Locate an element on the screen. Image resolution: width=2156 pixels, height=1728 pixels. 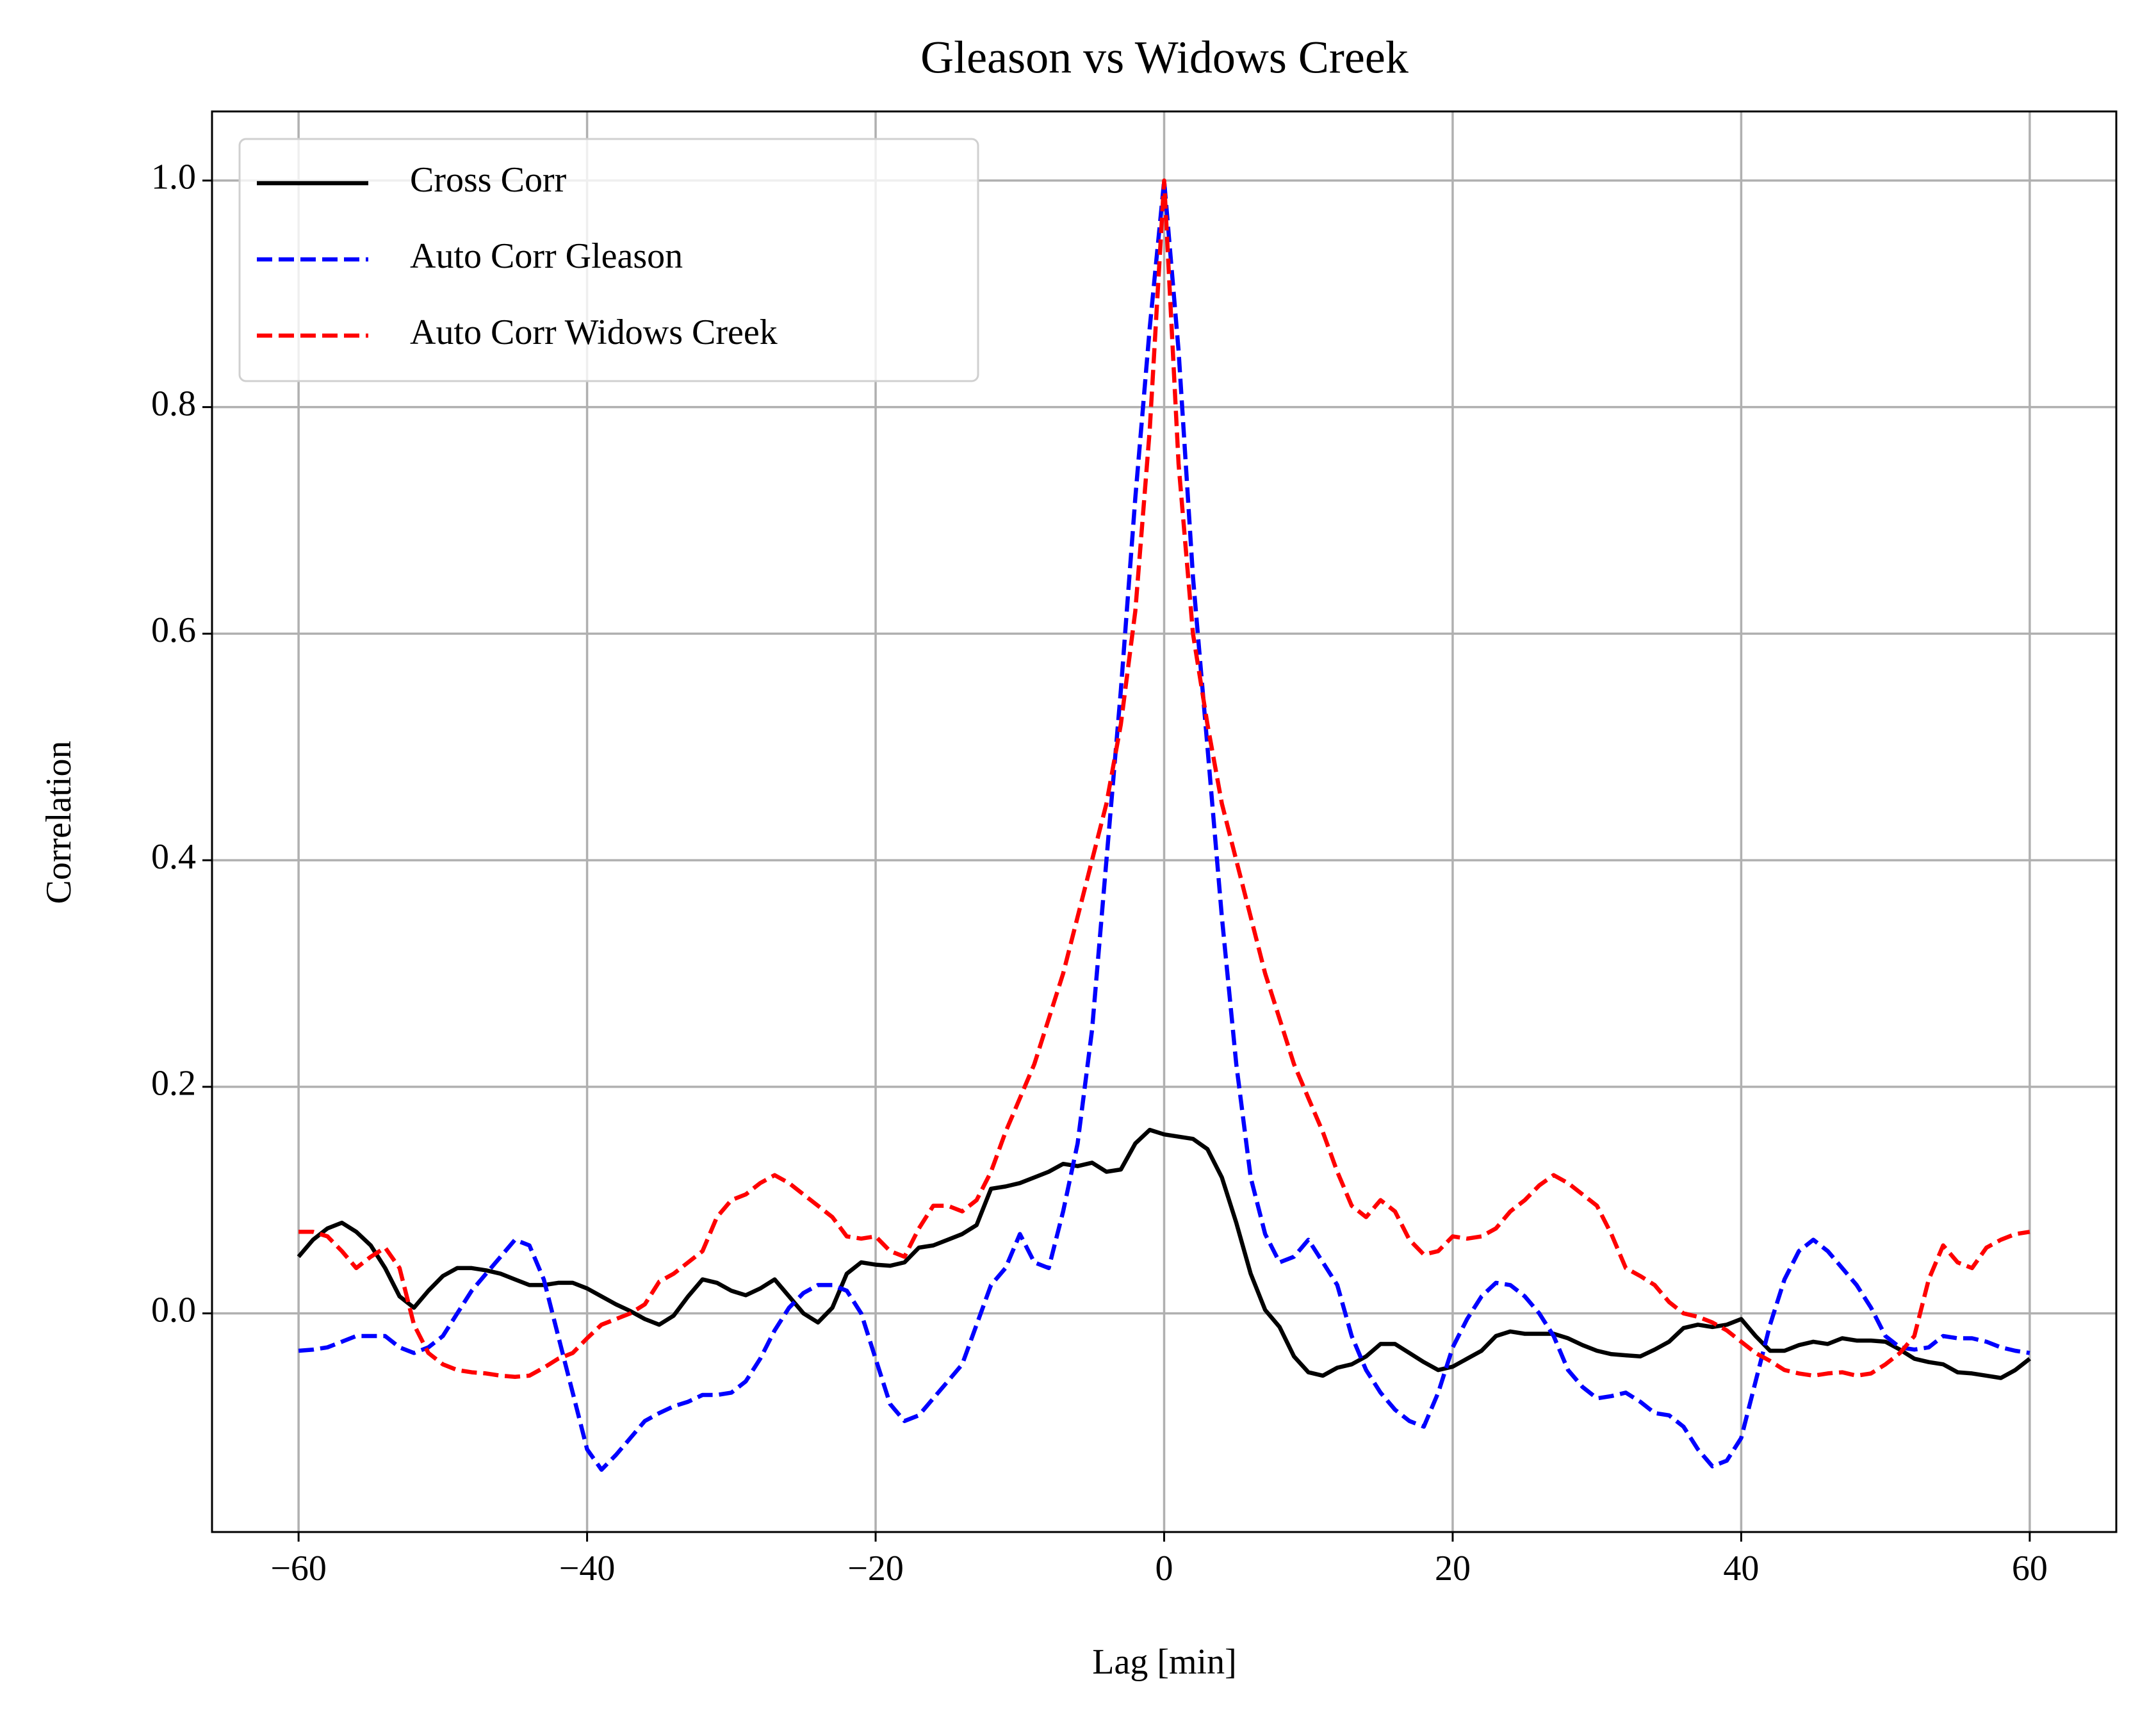
y-tick-label: 0.6 is located at coordinates (173, 630).